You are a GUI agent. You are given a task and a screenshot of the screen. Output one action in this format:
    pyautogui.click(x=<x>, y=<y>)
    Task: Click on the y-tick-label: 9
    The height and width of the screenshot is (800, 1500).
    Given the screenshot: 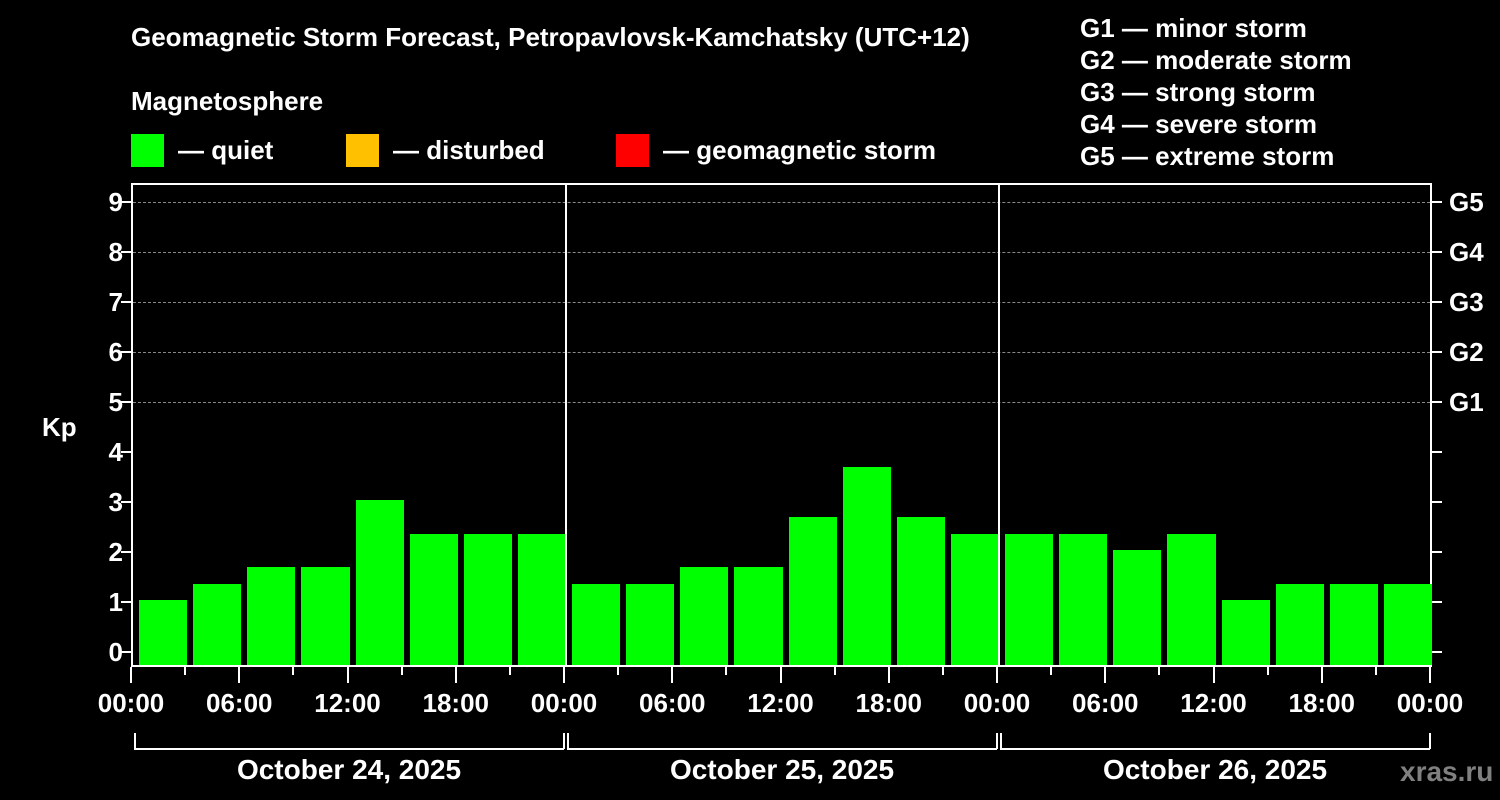 What is the action you would take?
    pyautogui.click(x=115, y=202)
    